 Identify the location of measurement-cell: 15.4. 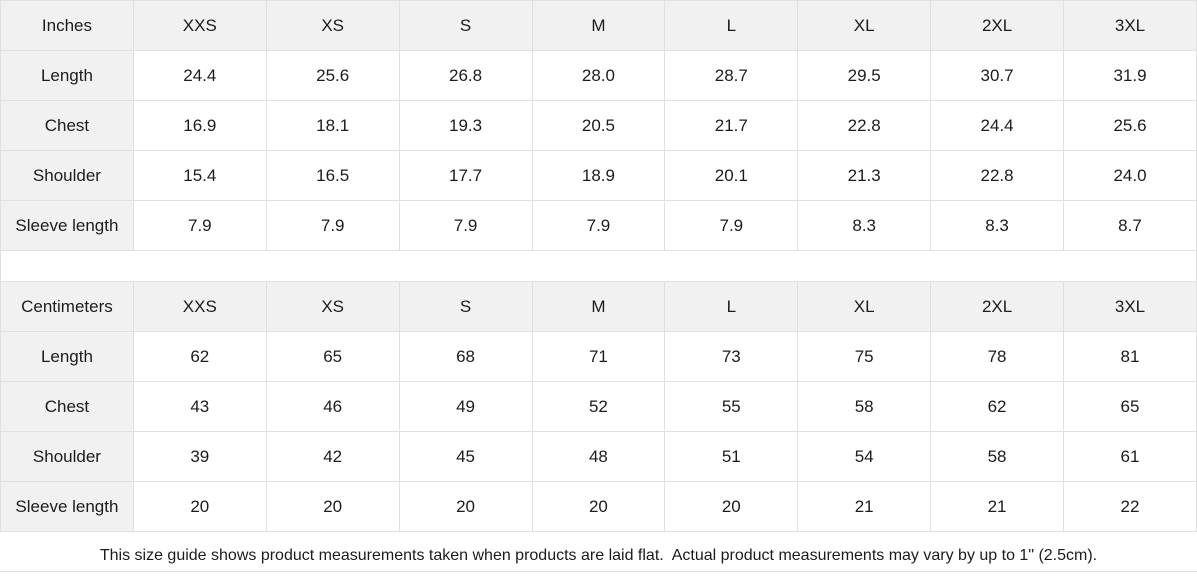
(199, 175).